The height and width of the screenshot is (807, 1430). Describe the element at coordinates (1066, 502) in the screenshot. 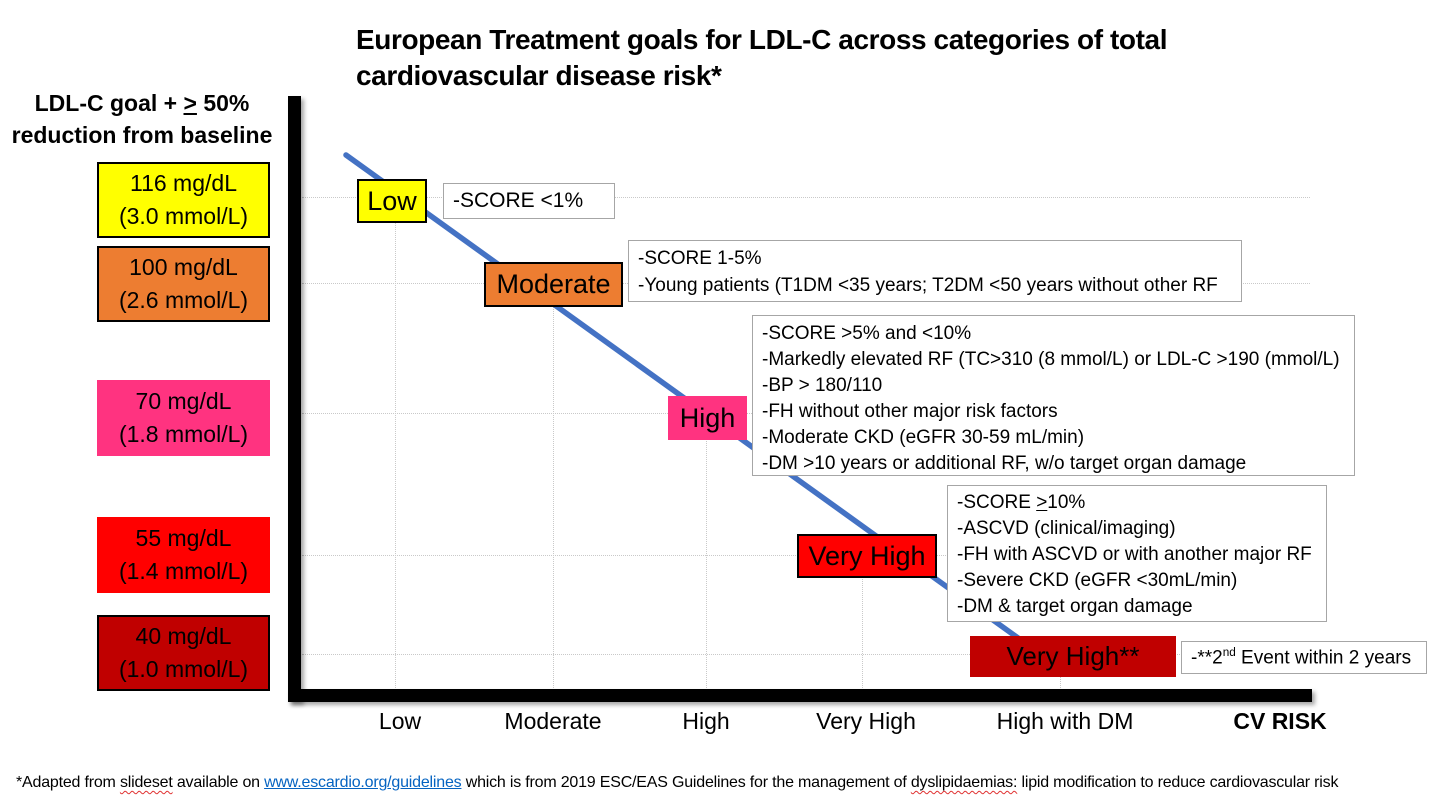

I see `note-text: 10%` at that location.